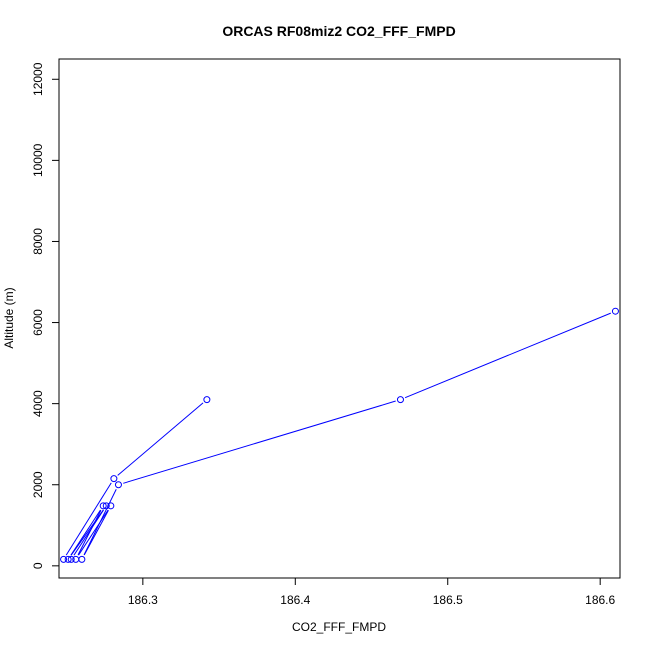 The width and height of the screenshot is (650, 650). I want to click on y-tick-label: 12000, so click(38, 79).